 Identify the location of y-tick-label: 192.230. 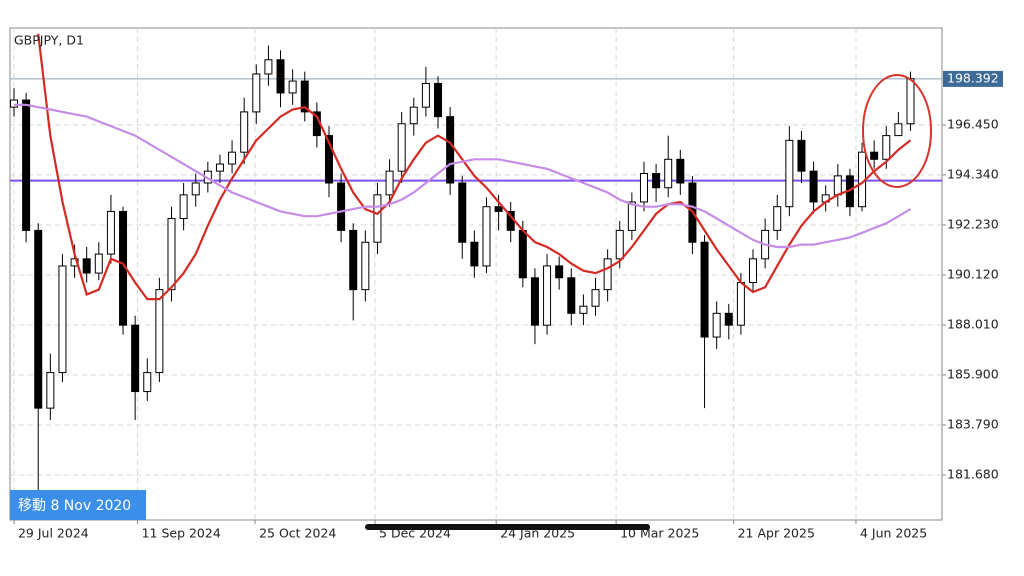
(973, 223).